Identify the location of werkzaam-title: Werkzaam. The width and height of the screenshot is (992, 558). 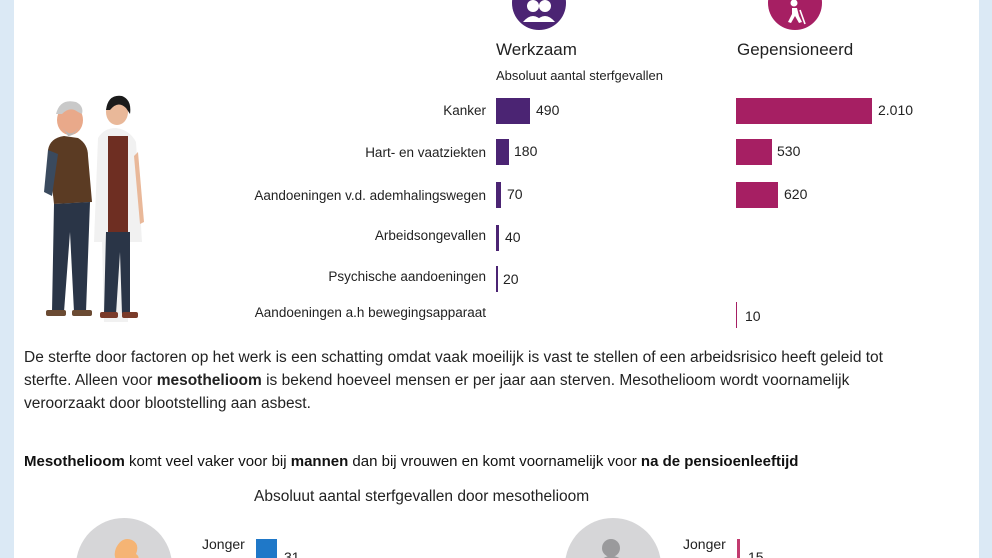
(536, 49).